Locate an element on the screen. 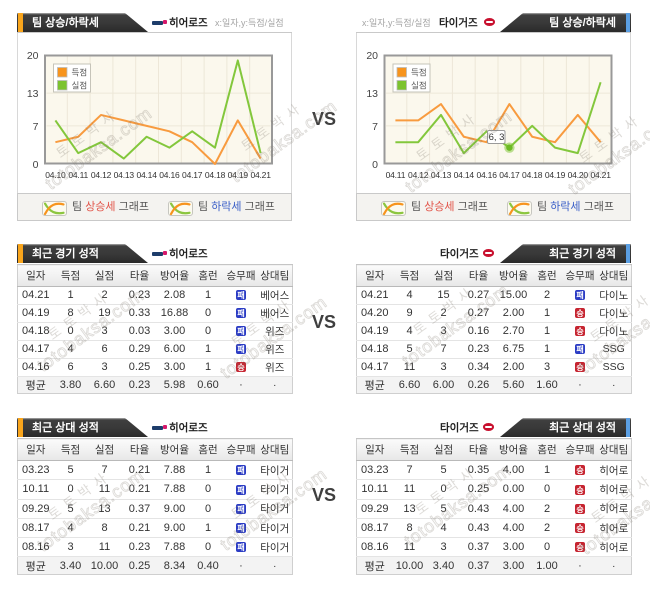 This screenshot has height=592, width=650. svg-text: 04.10 is located at coordinates (55, 175).